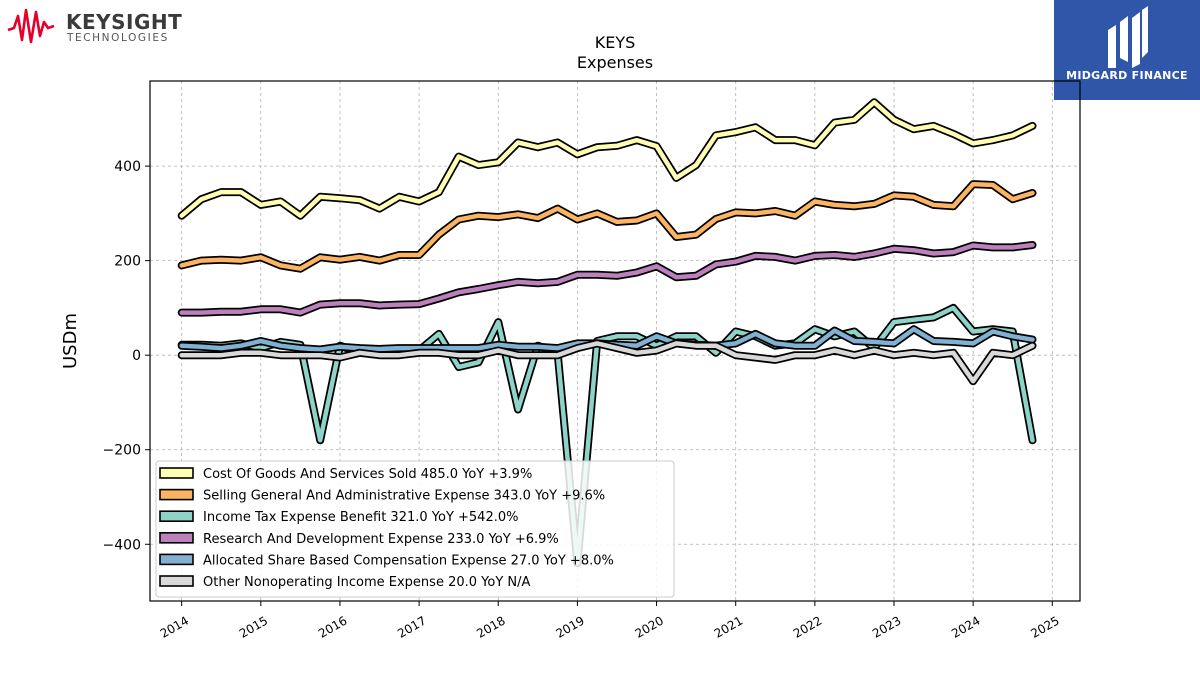 This screenshot has height=675, width=1200. I want to click on x-tick-label: 2023, so click(886, 626).